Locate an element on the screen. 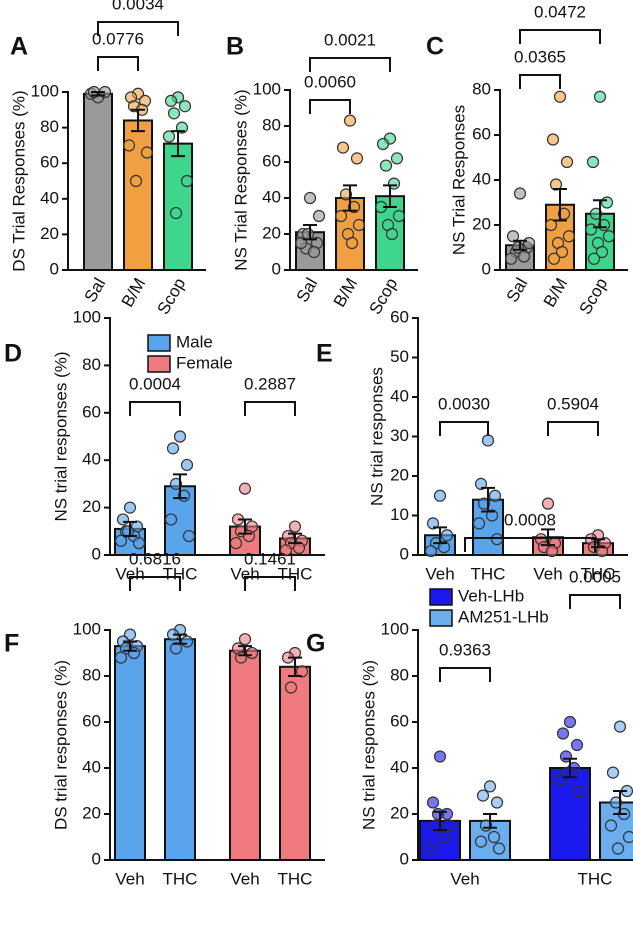 The image size is (633, 926). p-value: 0.5904 is located at coordinates (573, 403).